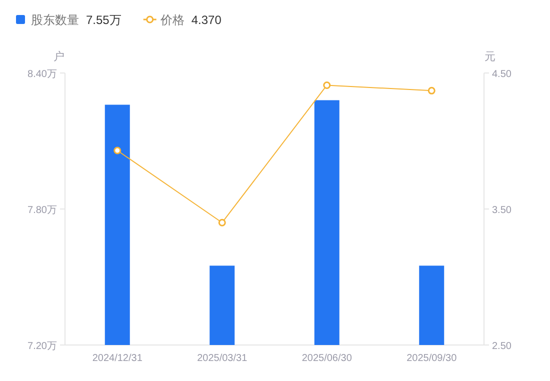 The height and width of the screenshot is (381, 550). What do you see at coordinates (206, 20) in the screenshot?
I see `text: 4.370` at bounding box center [206, 20].